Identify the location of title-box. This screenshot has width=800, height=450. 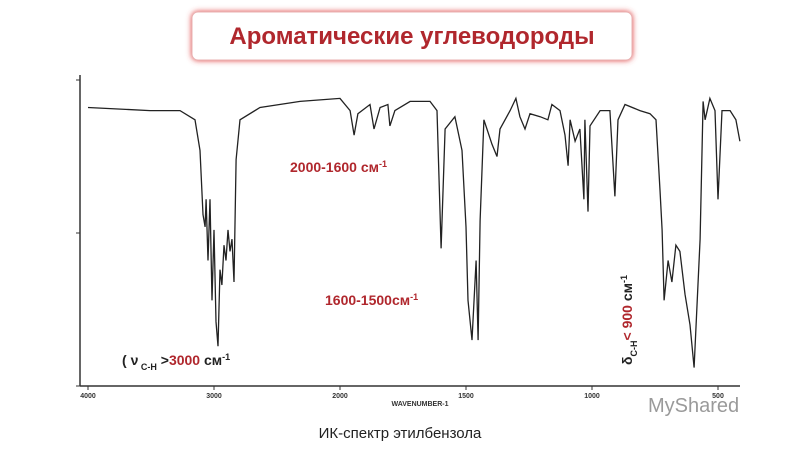
(412, 36).